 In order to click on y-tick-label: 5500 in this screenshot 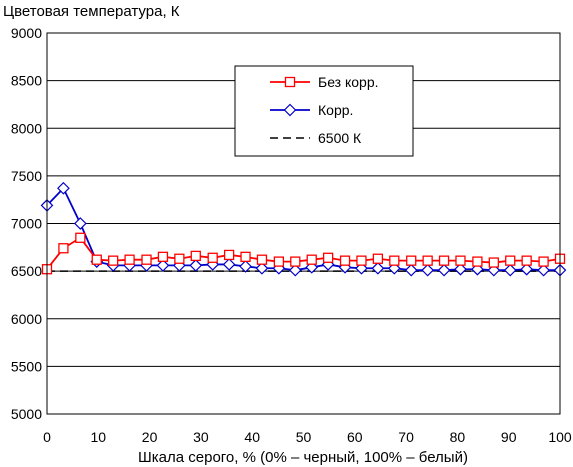, I will do `click(26, 366)`.